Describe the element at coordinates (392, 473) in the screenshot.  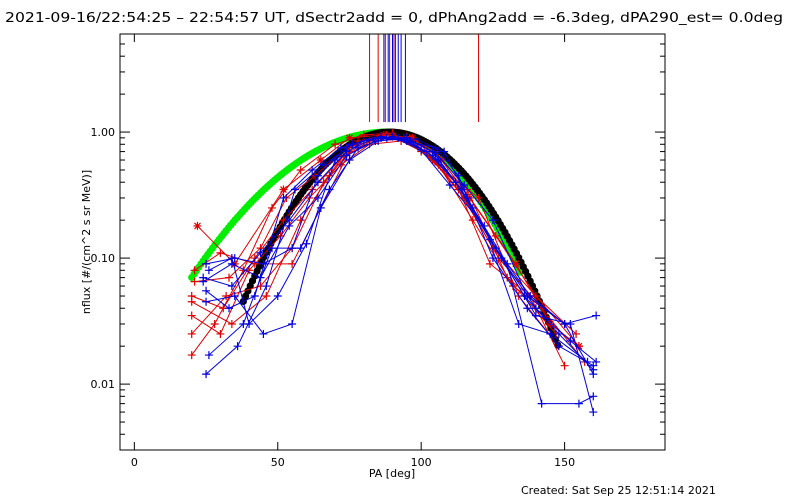
I see `x-axis-label: PA [deg]` at that location.